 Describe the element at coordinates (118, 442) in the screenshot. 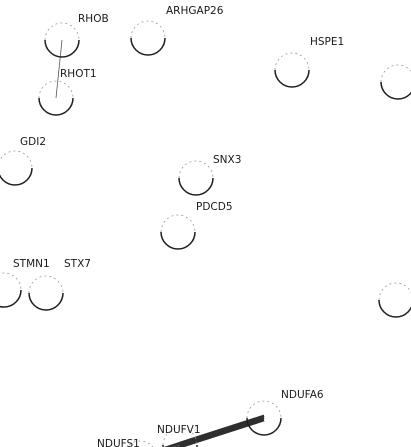

I see `node-label: NDUFS1` at that location.